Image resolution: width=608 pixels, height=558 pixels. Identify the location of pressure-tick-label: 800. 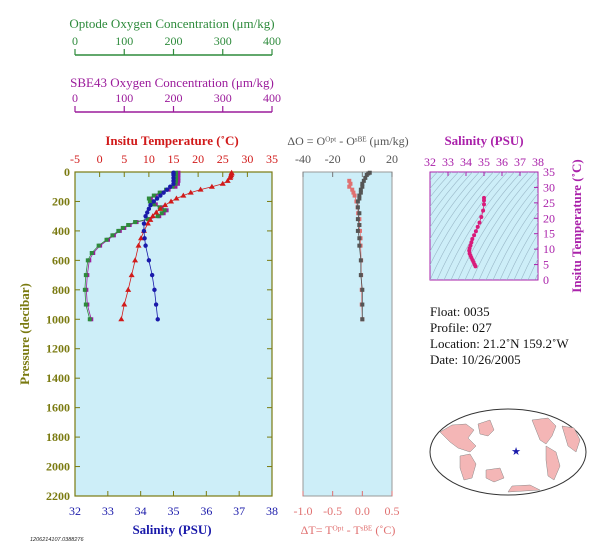
(61, 290).